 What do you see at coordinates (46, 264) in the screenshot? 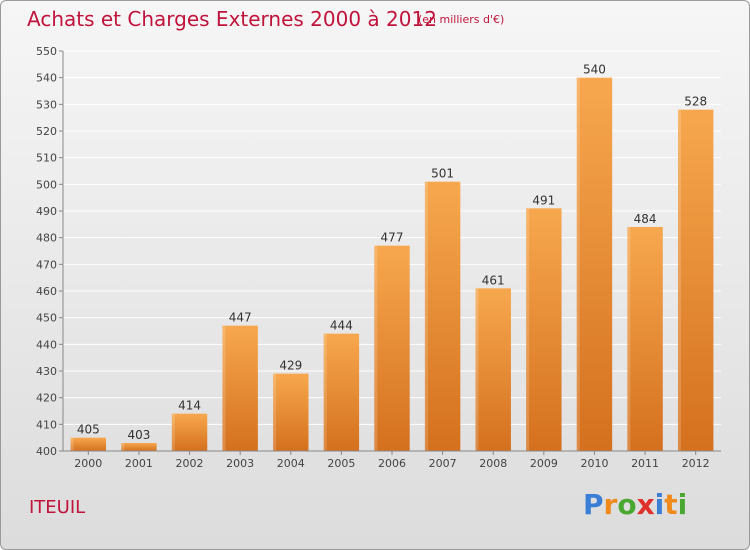
I see `y-tick-label: 470` at bounding box center [46, 264].